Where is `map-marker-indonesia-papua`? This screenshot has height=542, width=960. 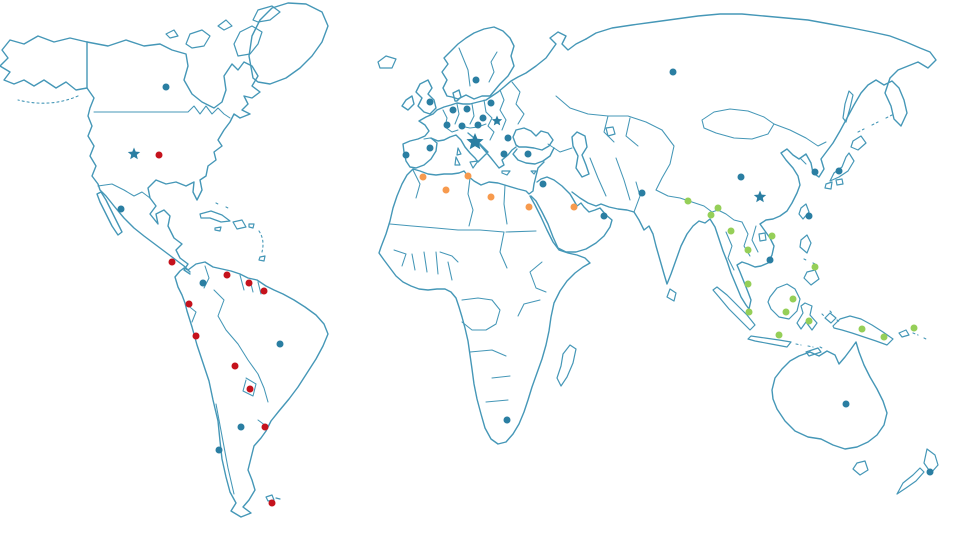 map-marker-indonesia-papua is located at coordinates (862, 329).